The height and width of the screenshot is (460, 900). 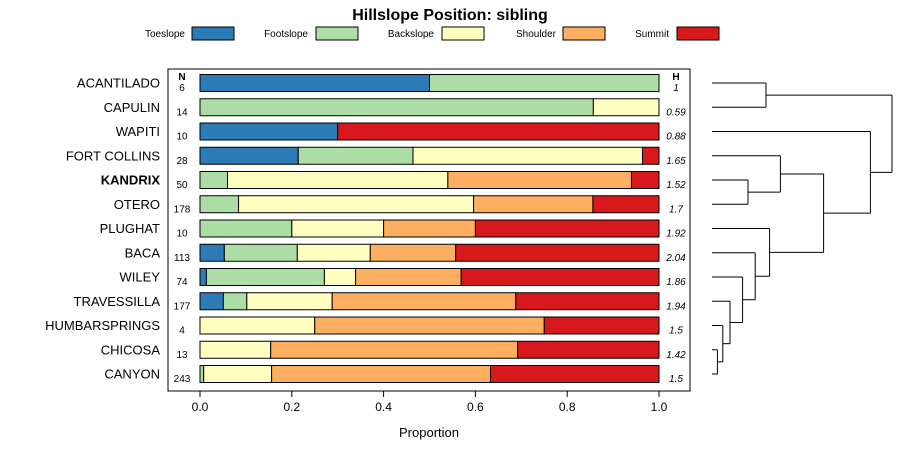 What do you see at coordinates (626, 204) in the screenshot?
I see `bar-segment-otero-summit` at bounding box center [626, 204].